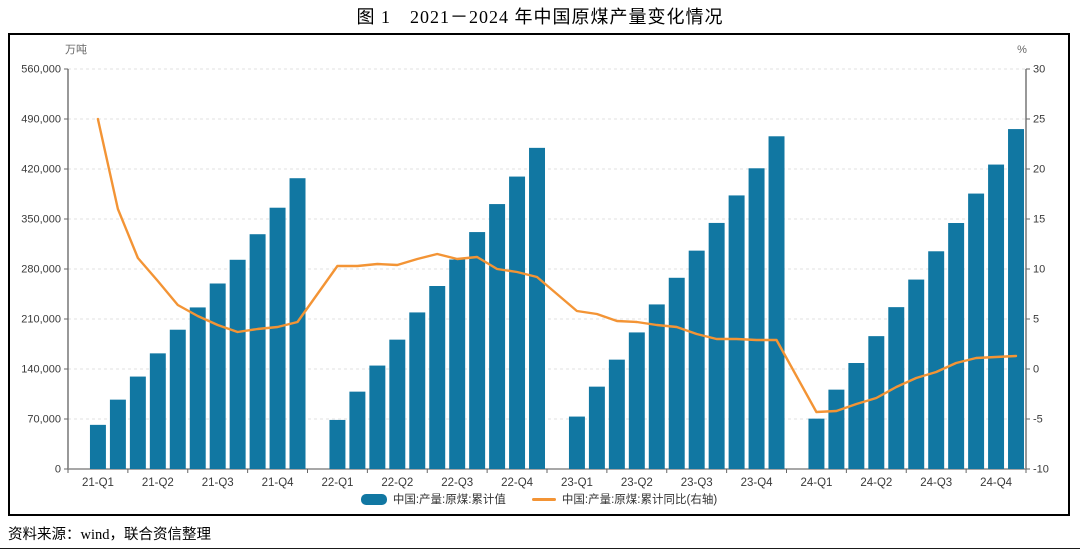 The image size is (1080, 551). What do you see at coordinates (1039, 170) in the screenshot?
I see `svg-text: 20` at bounding box center [1039, 170].